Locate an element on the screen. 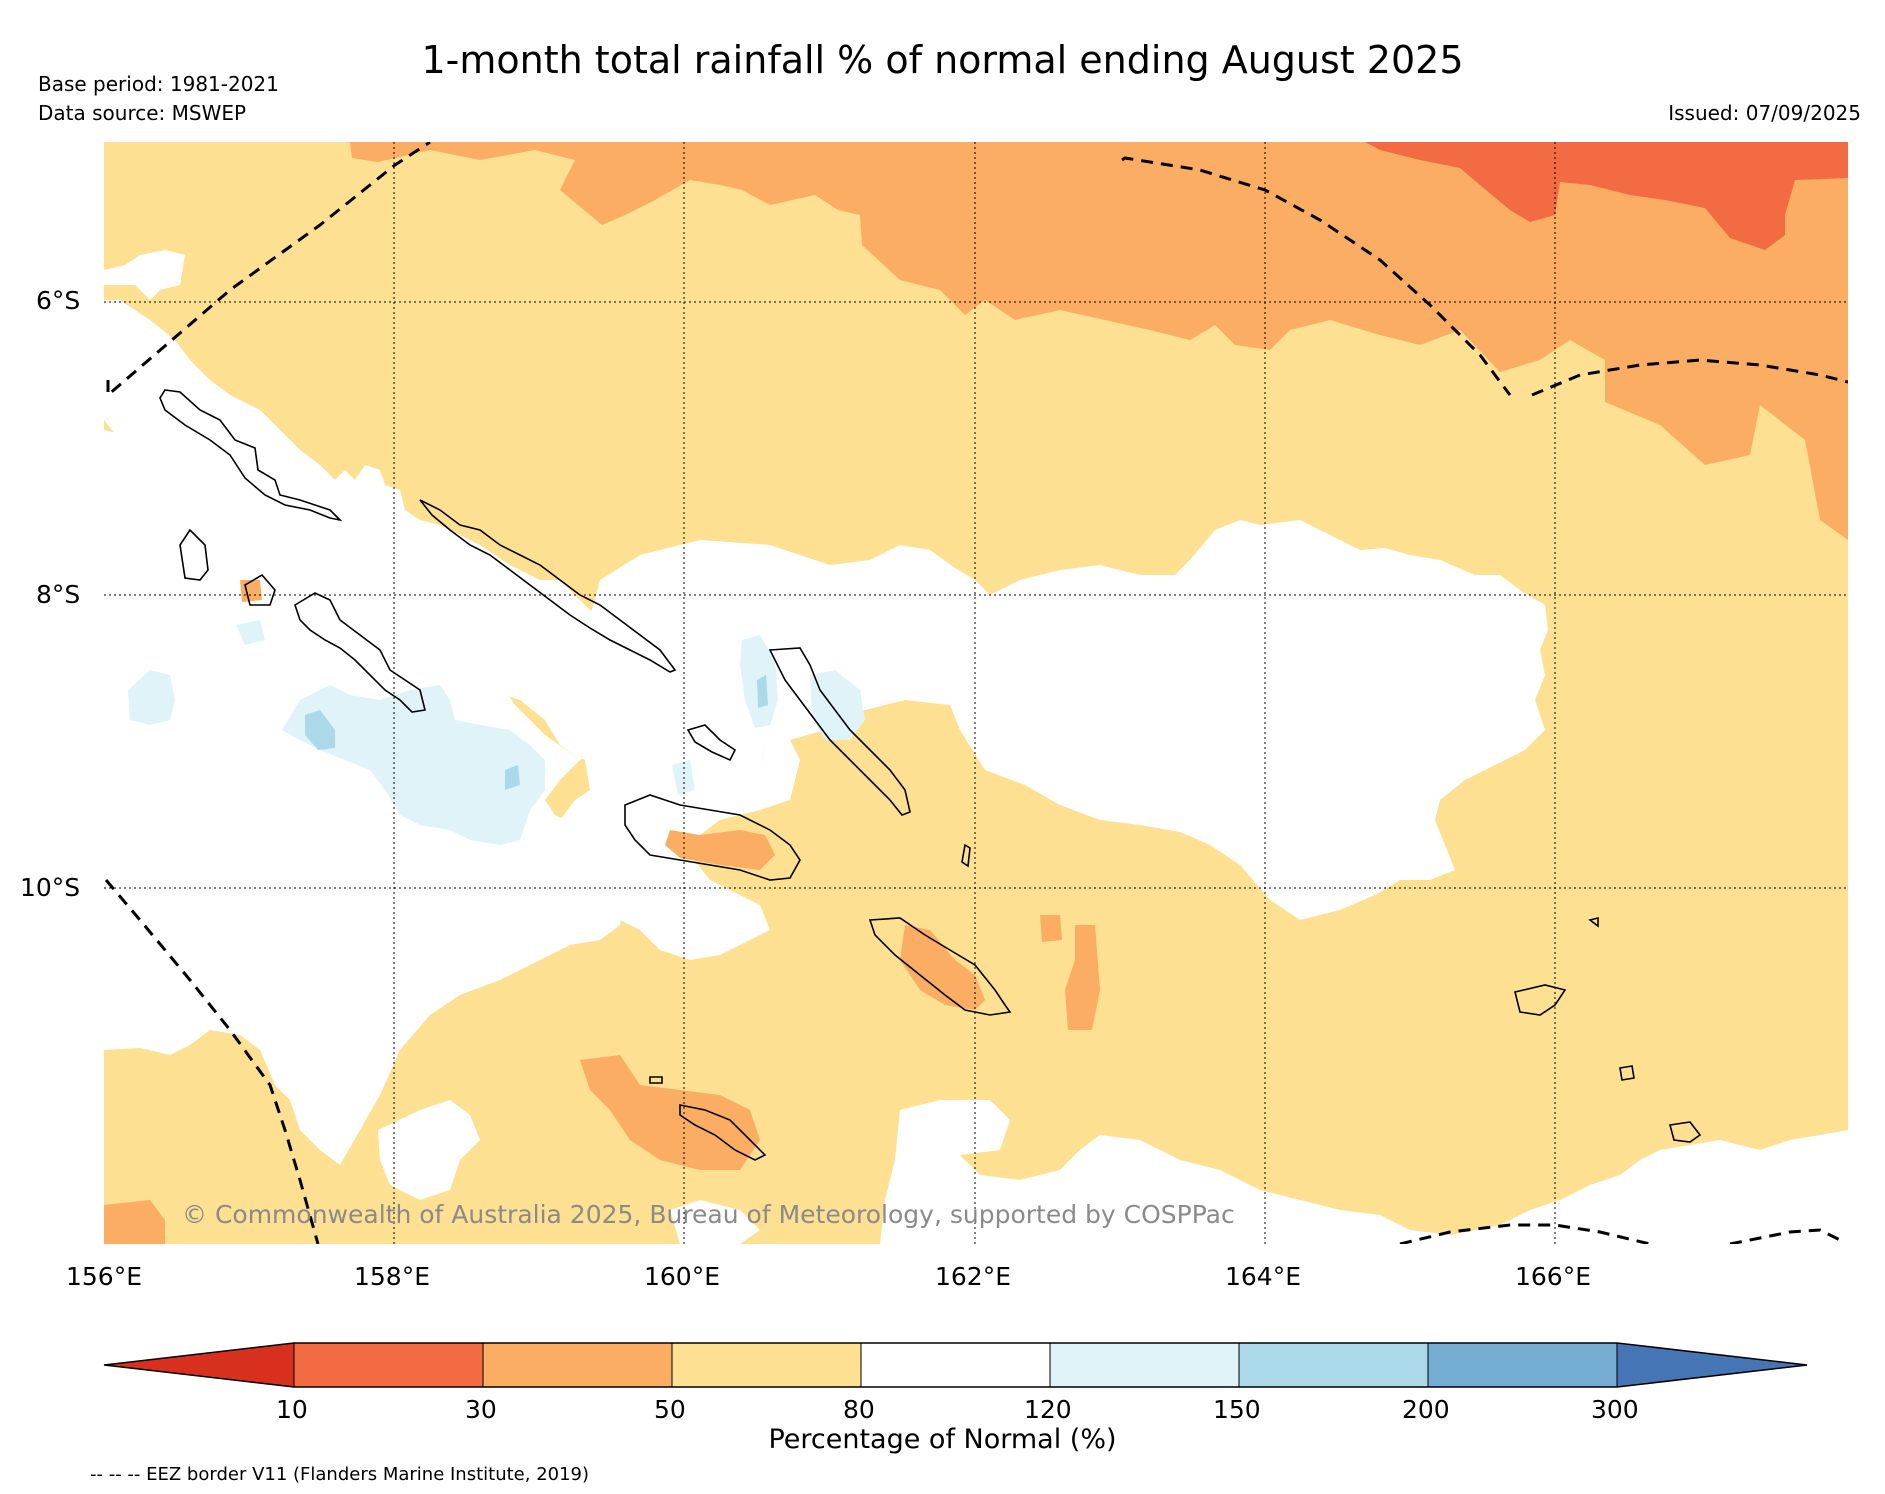 Image resolution: width=1885 pixels, height=1494 pixels. data-source: Data source: MSWEP is located at coordinates (142, 113).